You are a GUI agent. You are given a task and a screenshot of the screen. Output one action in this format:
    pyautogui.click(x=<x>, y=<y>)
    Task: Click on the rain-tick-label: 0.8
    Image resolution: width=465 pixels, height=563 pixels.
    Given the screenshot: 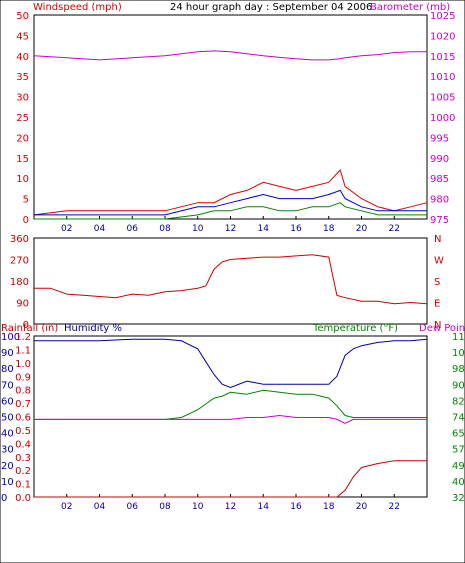 What is the action you would take?
    pyautogui.click(x=23, y=391)
    